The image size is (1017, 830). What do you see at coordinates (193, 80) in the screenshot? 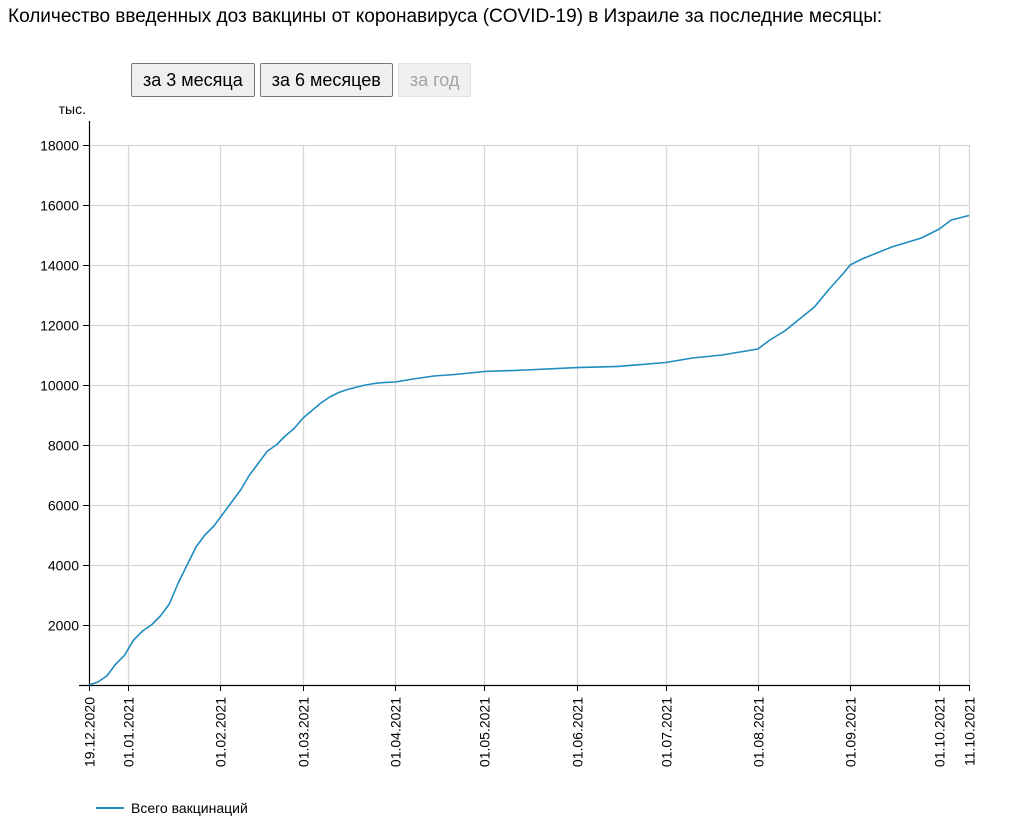
I see `range-3-months-button: за 3 месяца` at bounding box center [193, 80].